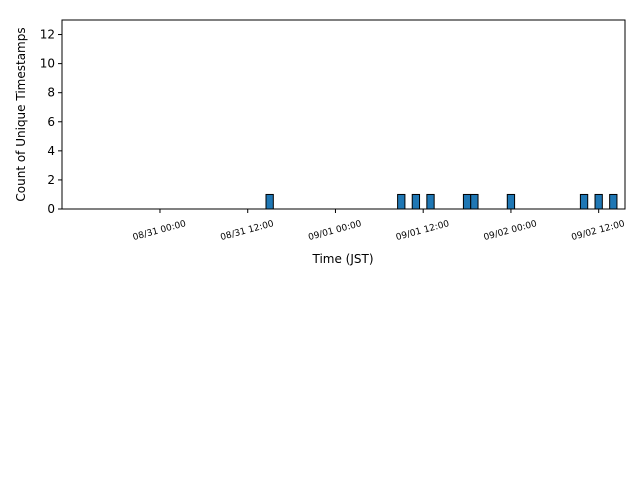  Describe the element at coordinates (51, 151) in the screenshot. I see `y-tick-label: 4` at that location.